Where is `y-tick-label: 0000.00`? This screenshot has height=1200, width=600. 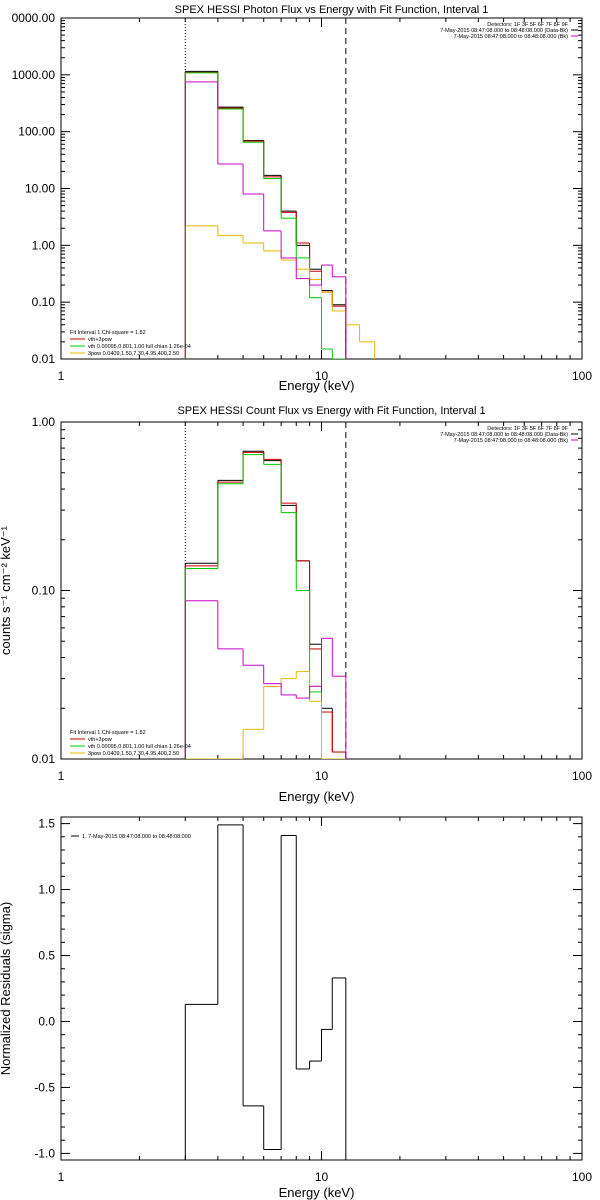 y-tick-label: 0000.00 is located at coordinates (34, 18).